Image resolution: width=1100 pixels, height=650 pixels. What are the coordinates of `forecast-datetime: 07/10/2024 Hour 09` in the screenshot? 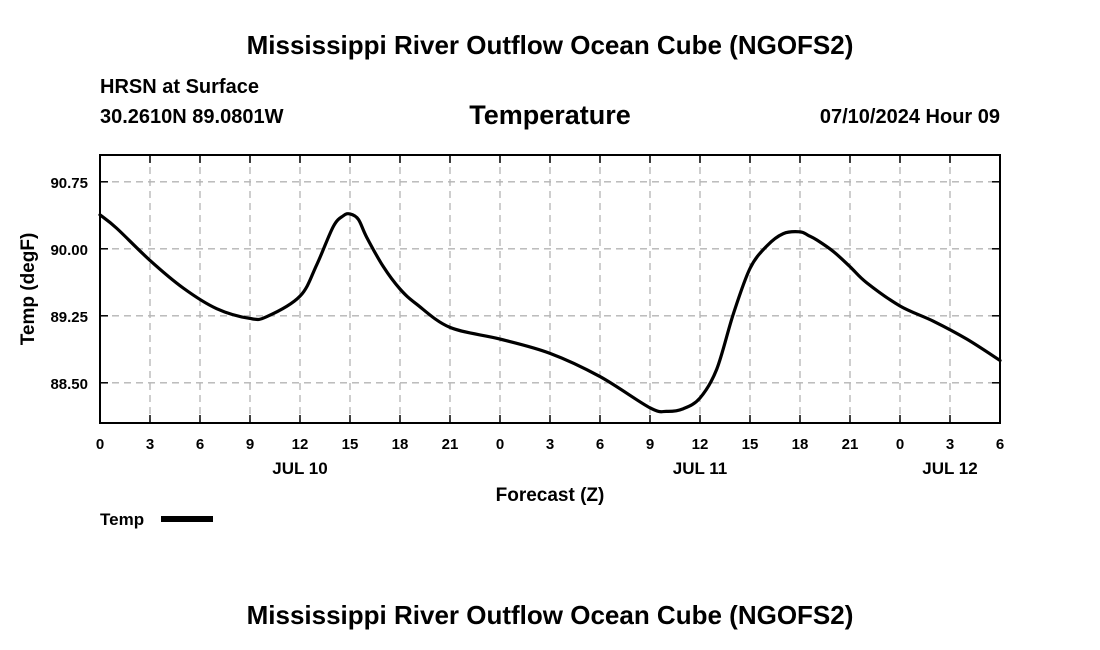 It's located at (909, 117).